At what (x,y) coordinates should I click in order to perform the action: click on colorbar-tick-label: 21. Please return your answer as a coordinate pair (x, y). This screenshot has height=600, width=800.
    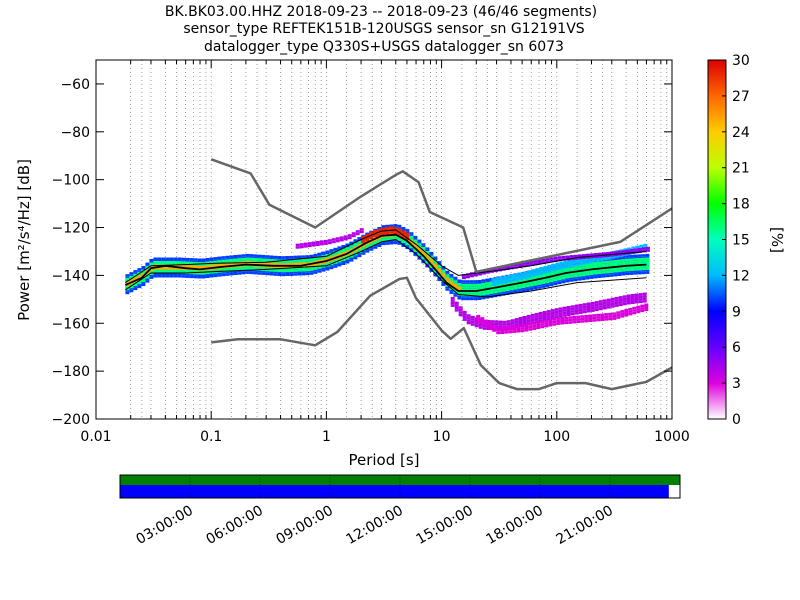
    Looking at the image, I should click on (741, 169).